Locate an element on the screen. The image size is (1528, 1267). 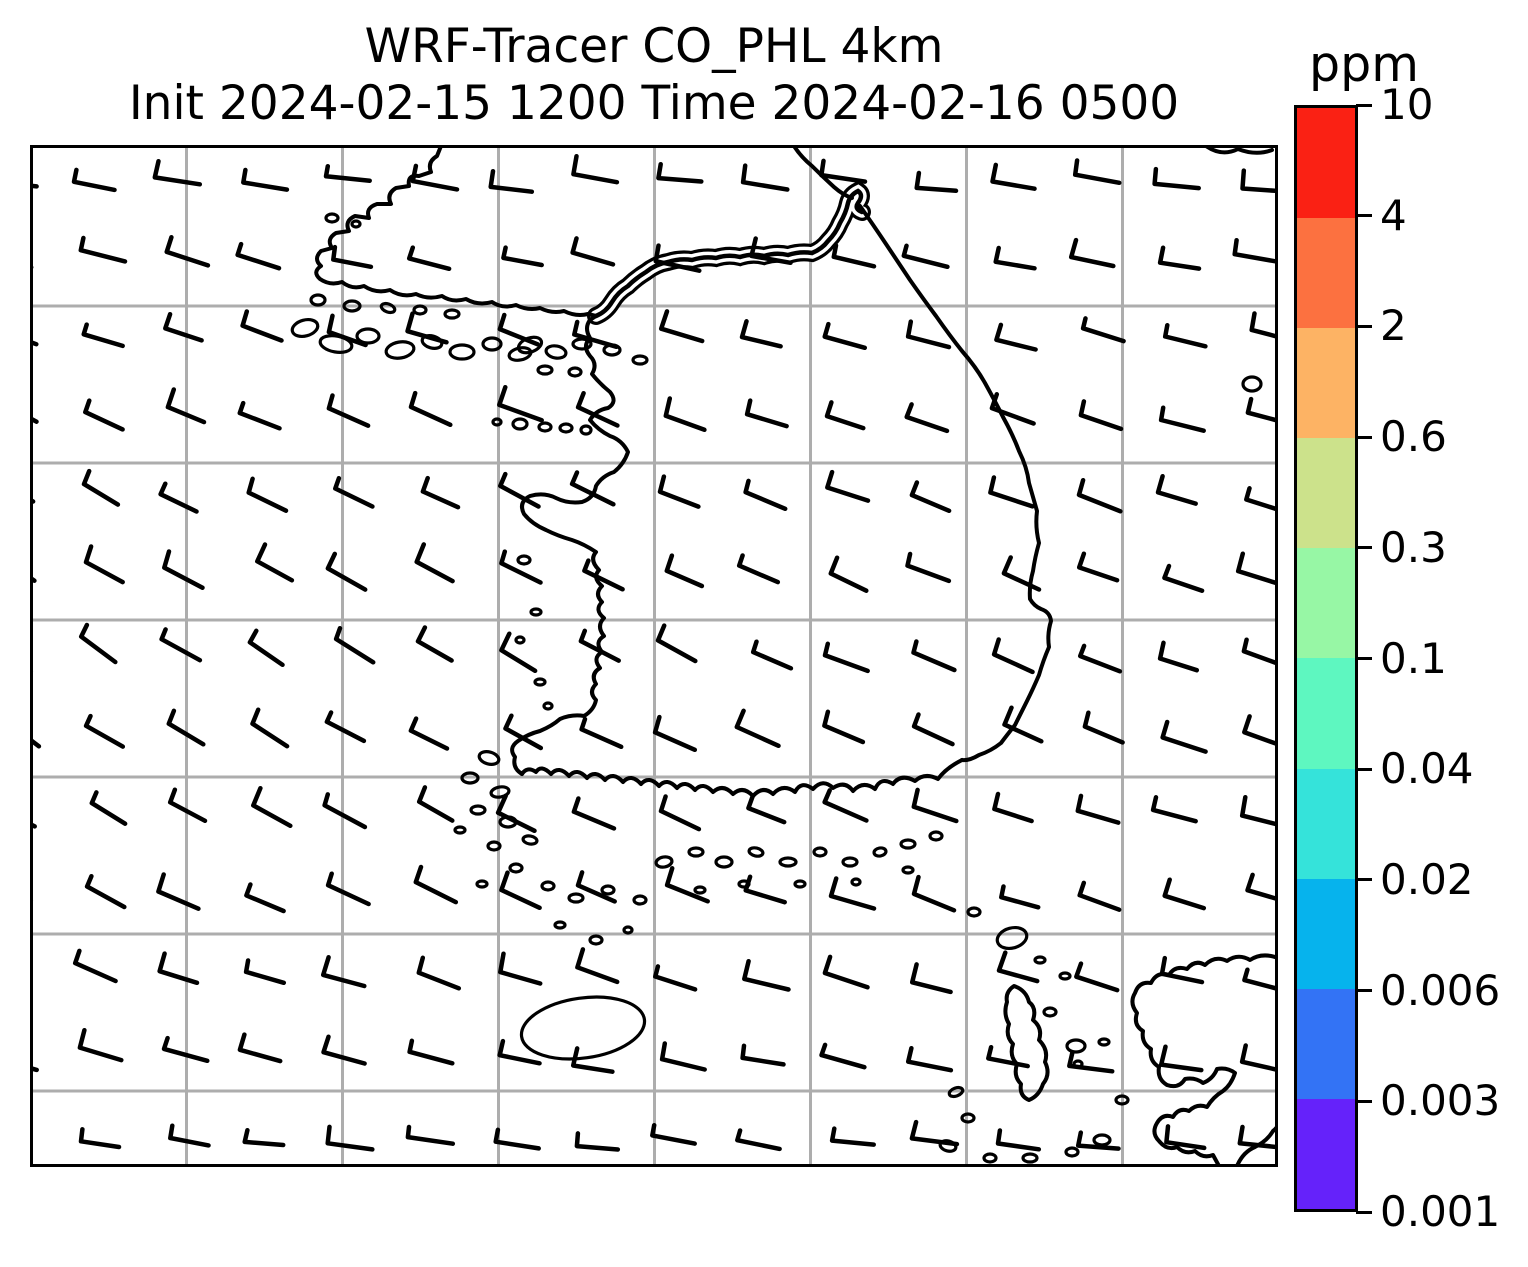
colorbar-tick-label: 2 is located at coordinates (1393, 326).